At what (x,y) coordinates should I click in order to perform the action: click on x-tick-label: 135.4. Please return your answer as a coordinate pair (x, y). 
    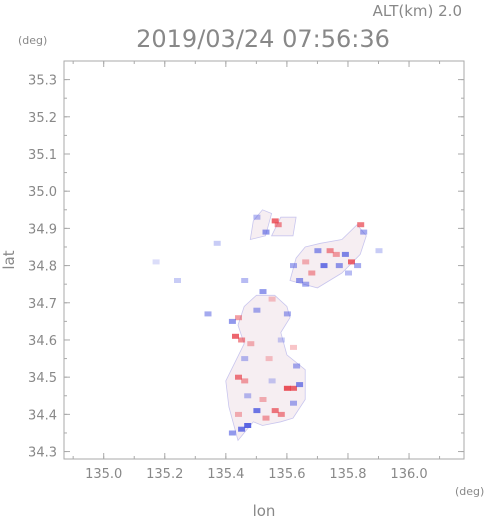
    Looking at the image, I should click on (225, 474).